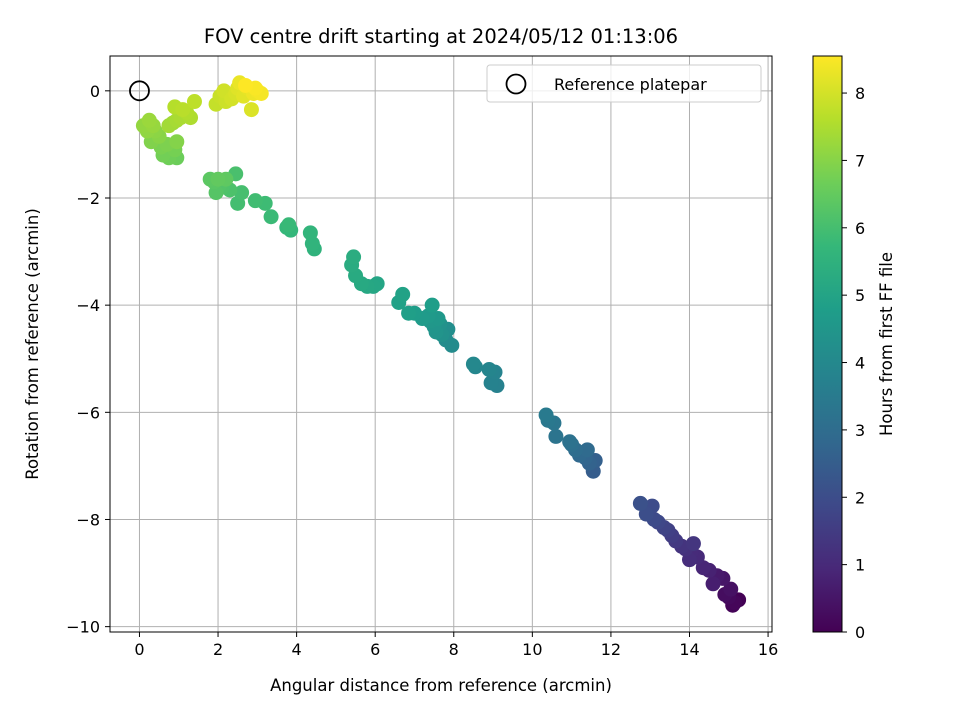  Describe the element at coordinates (83, 627) in the screenshot. I see `y-tick-label: −10` at that location.